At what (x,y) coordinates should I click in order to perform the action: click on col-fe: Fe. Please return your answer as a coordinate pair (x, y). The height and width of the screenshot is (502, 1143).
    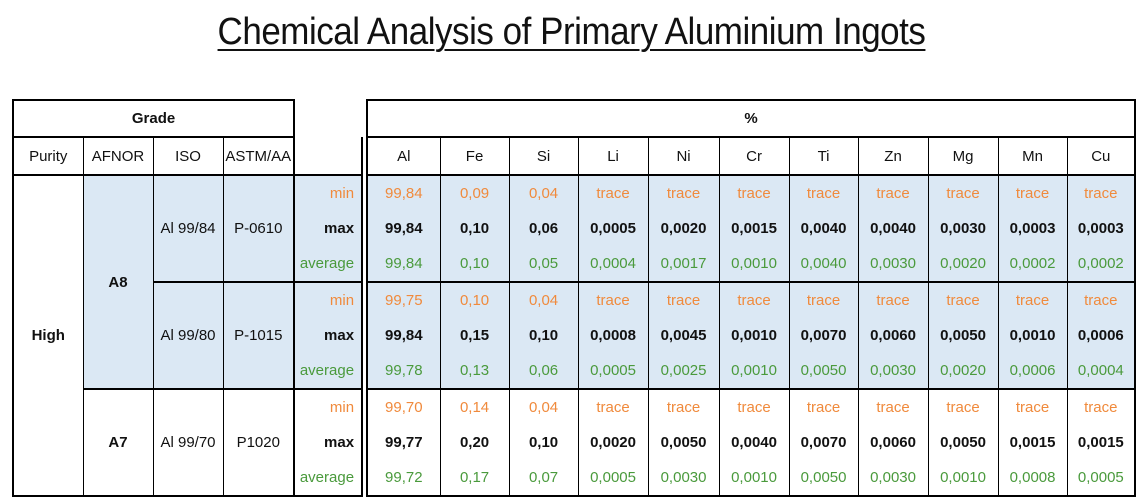
    Looking at the image, I should click on (475, 156).